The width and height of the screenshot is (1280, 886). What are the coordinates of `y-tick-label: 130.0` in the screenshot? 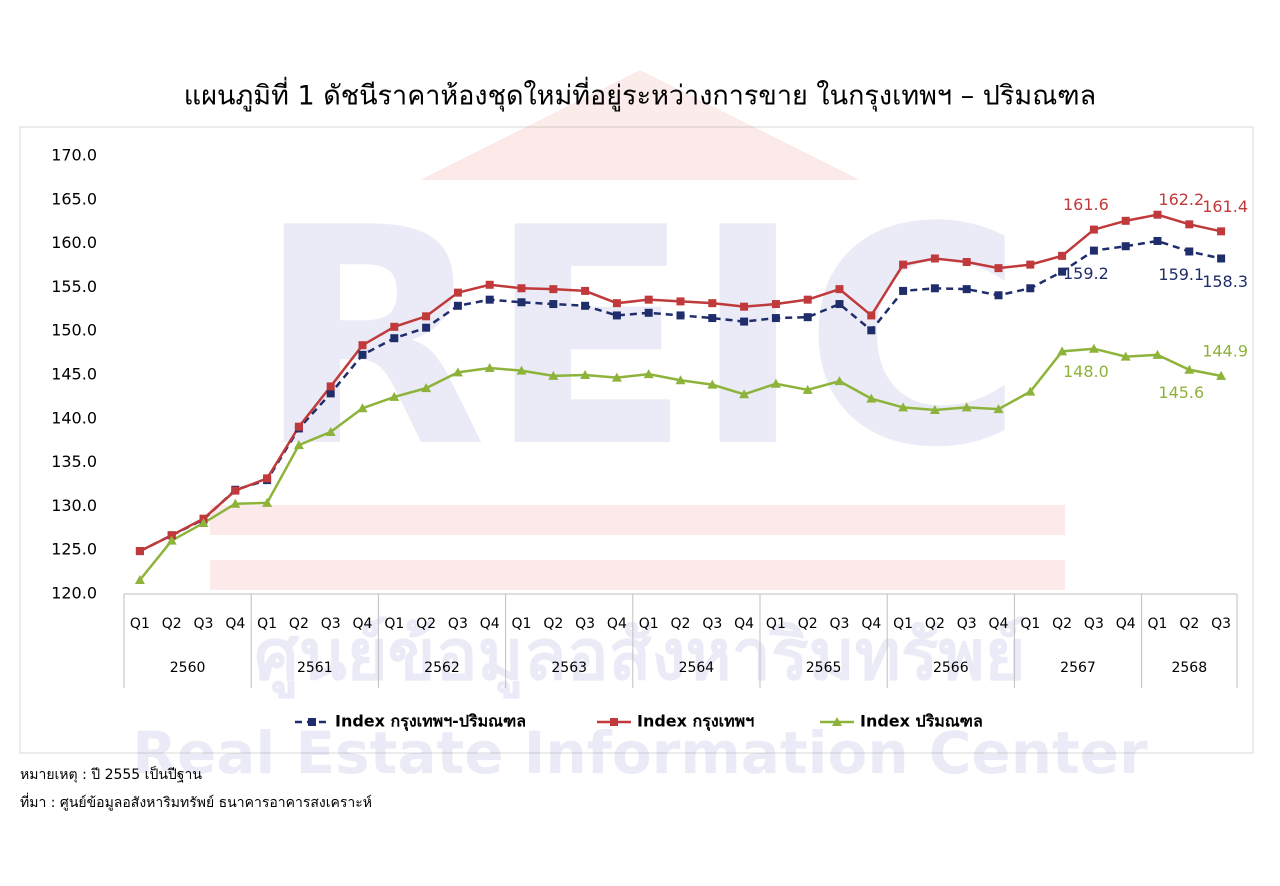 It's located at (74, 505).